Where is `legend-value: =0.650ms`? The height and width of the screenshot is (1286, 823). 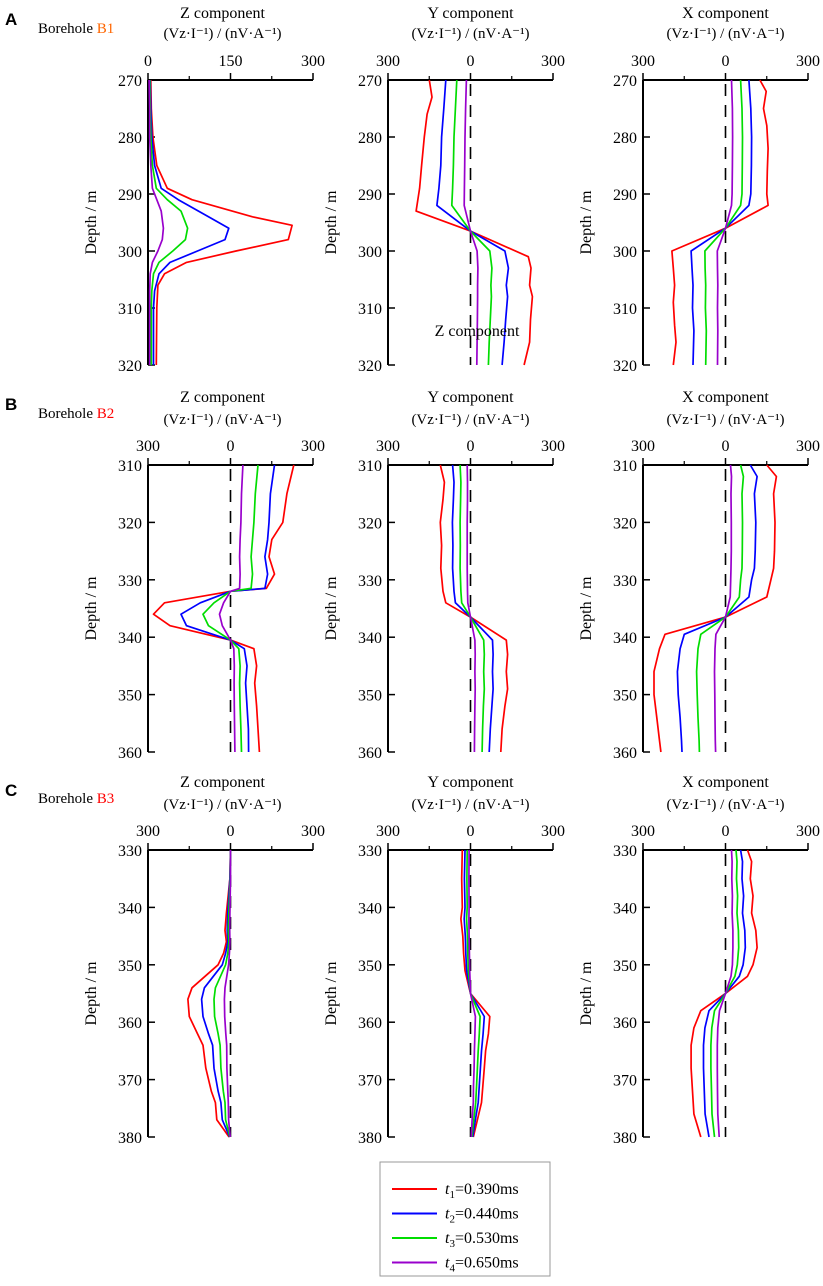
legend-value: =0.650ms is located at coordinates (487, 1263).